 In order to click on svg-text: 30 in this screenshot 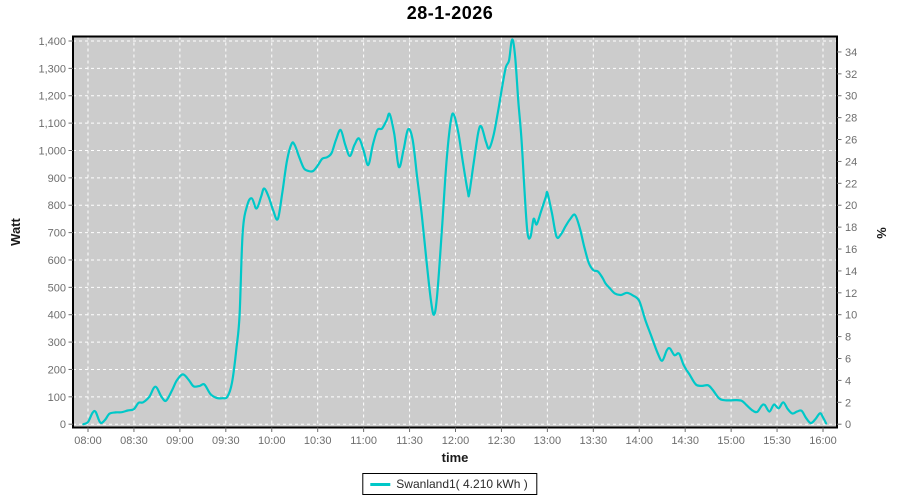, I will do `click(851, 97)`.